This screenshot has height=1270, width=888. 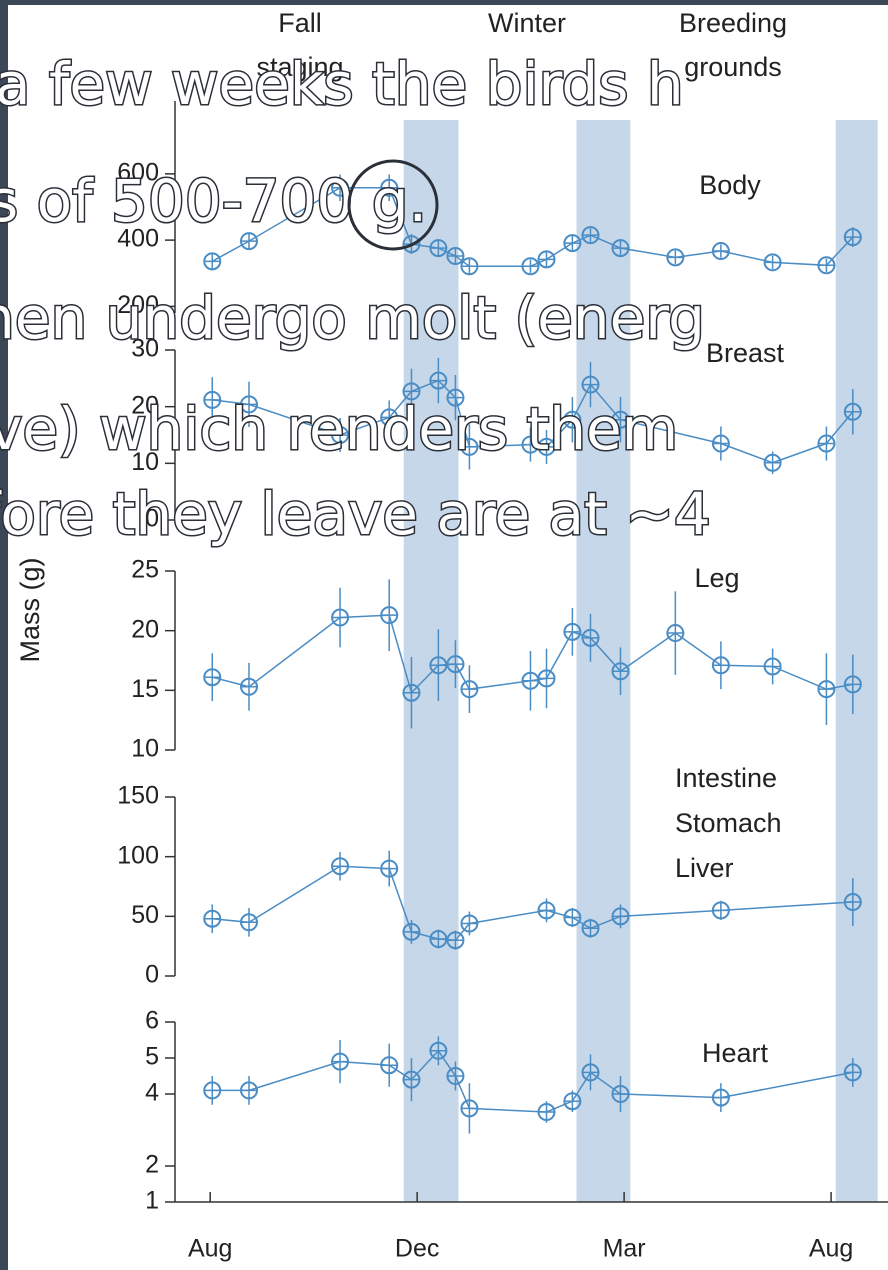 I want to click on panel-label: Leg, so click(x=716, y=578).